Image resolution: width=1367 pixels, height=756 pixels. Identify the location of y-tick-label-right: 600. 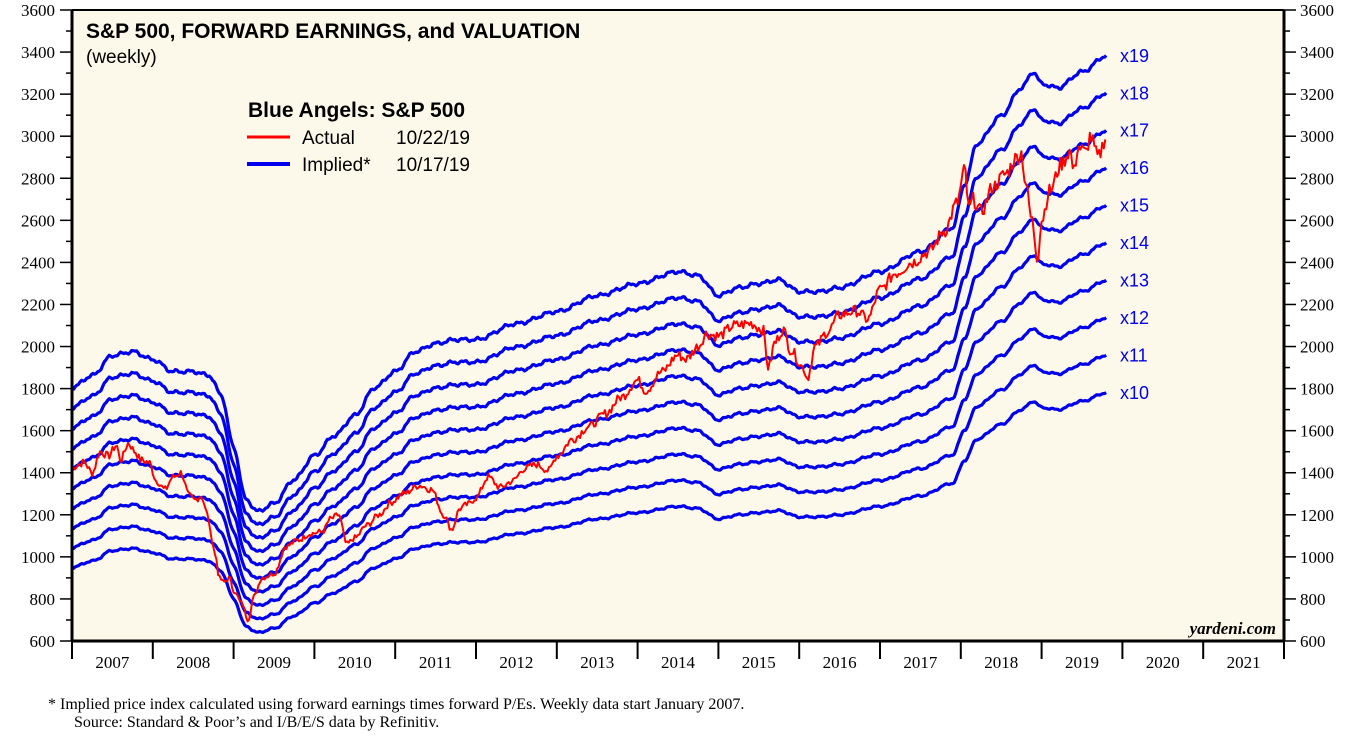
(1313, 641).